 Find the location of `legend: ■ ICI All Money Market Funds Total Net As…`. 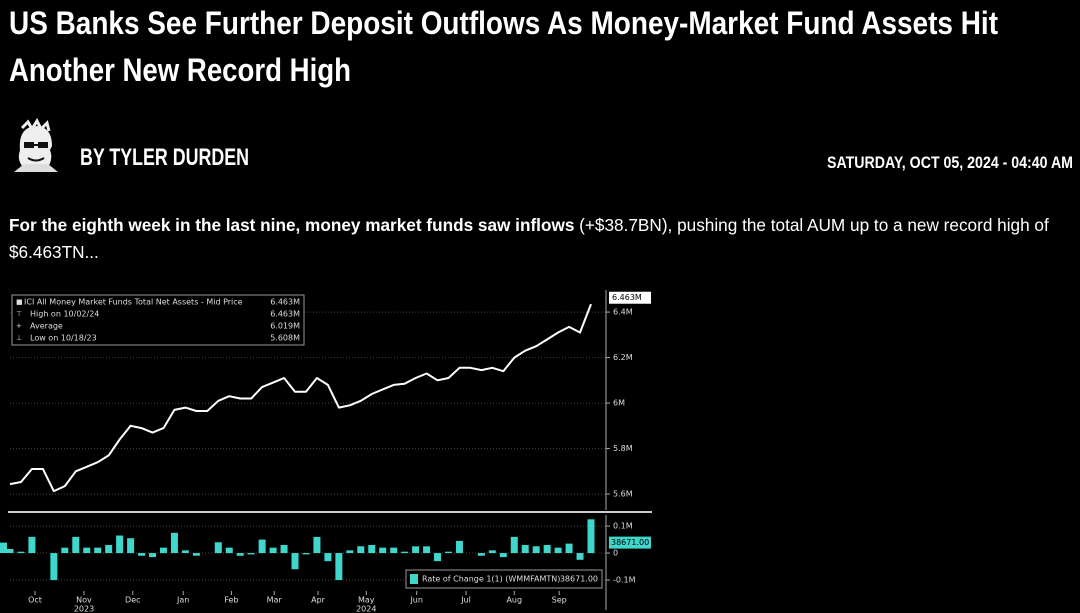

legend: ■ ICI All Money Market Funds Total Net As… is located at coordinates (158, 320).